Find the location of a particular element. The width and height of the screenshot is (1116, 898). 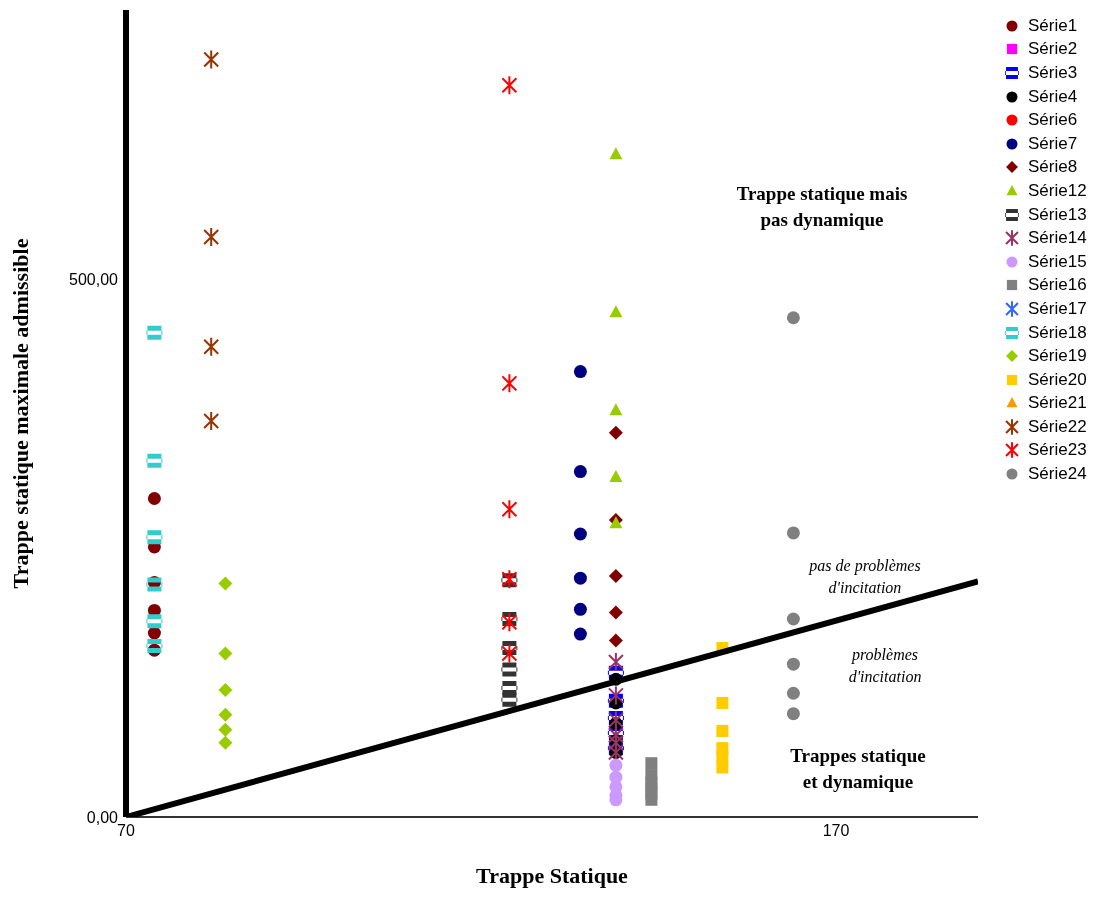

x-tick-label: 170 is located at coordinates (836, 831).